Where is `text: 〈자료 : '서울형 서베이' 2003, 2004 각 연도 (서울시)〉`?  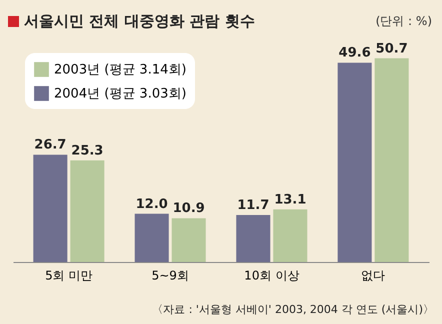
text: 〈자료 : '서울형 서베이' 2003, 2004 각 연도 (서울시)〉 is located at coordinates (293, 309).